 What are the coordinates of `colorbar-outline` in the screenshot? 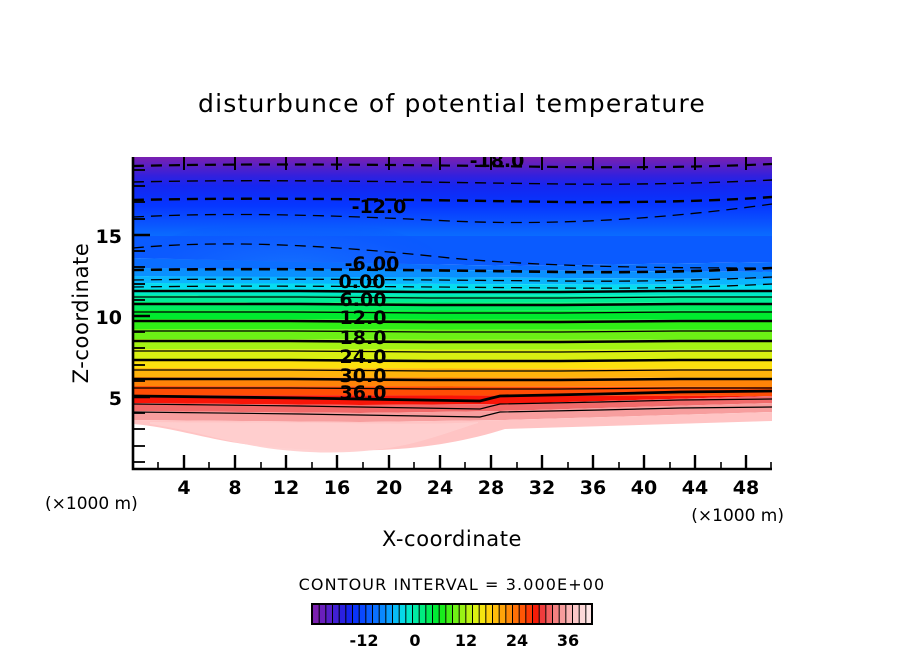 It's located at (452, 614).